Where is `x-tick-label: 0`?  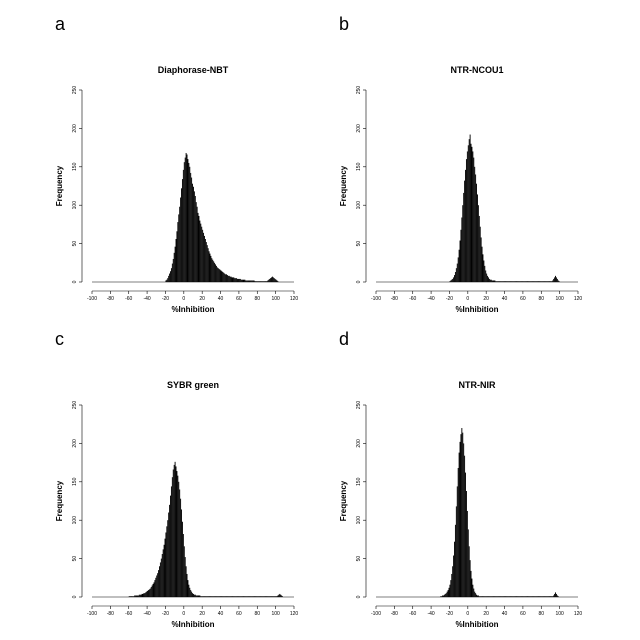 x-tick-label: 0 is located at coordinates (467, 299).